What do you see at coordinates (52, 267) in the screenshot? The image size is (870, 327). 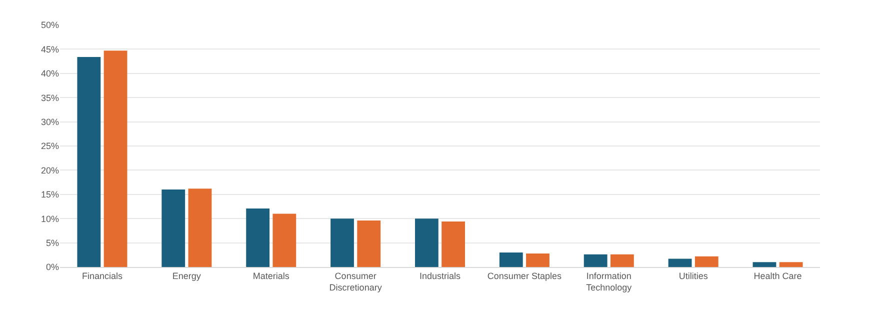 I see `y-tick-label: 0%` at bounding box center [52, 267].